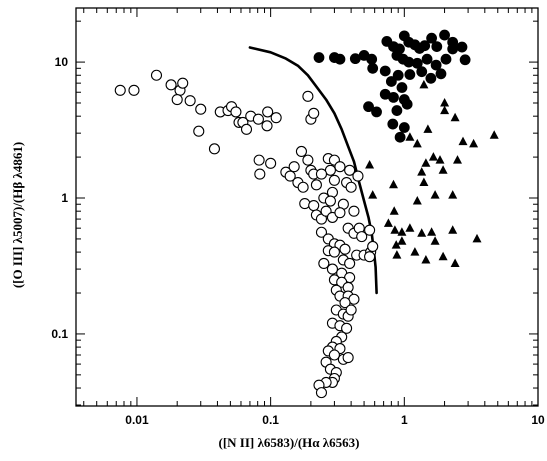 The image size is (547, 461). I want to click on x-tick-label: 10, so click(538, 420).